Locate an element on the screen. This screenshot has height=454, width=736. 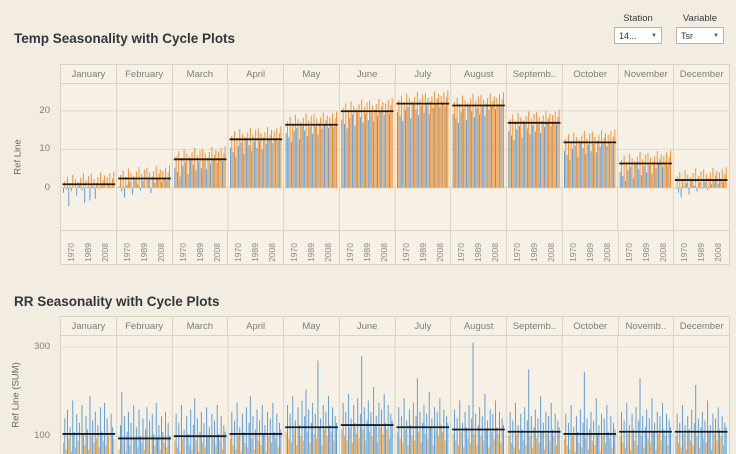
month-header: Novemb.. is located at coordinates (645, 326).